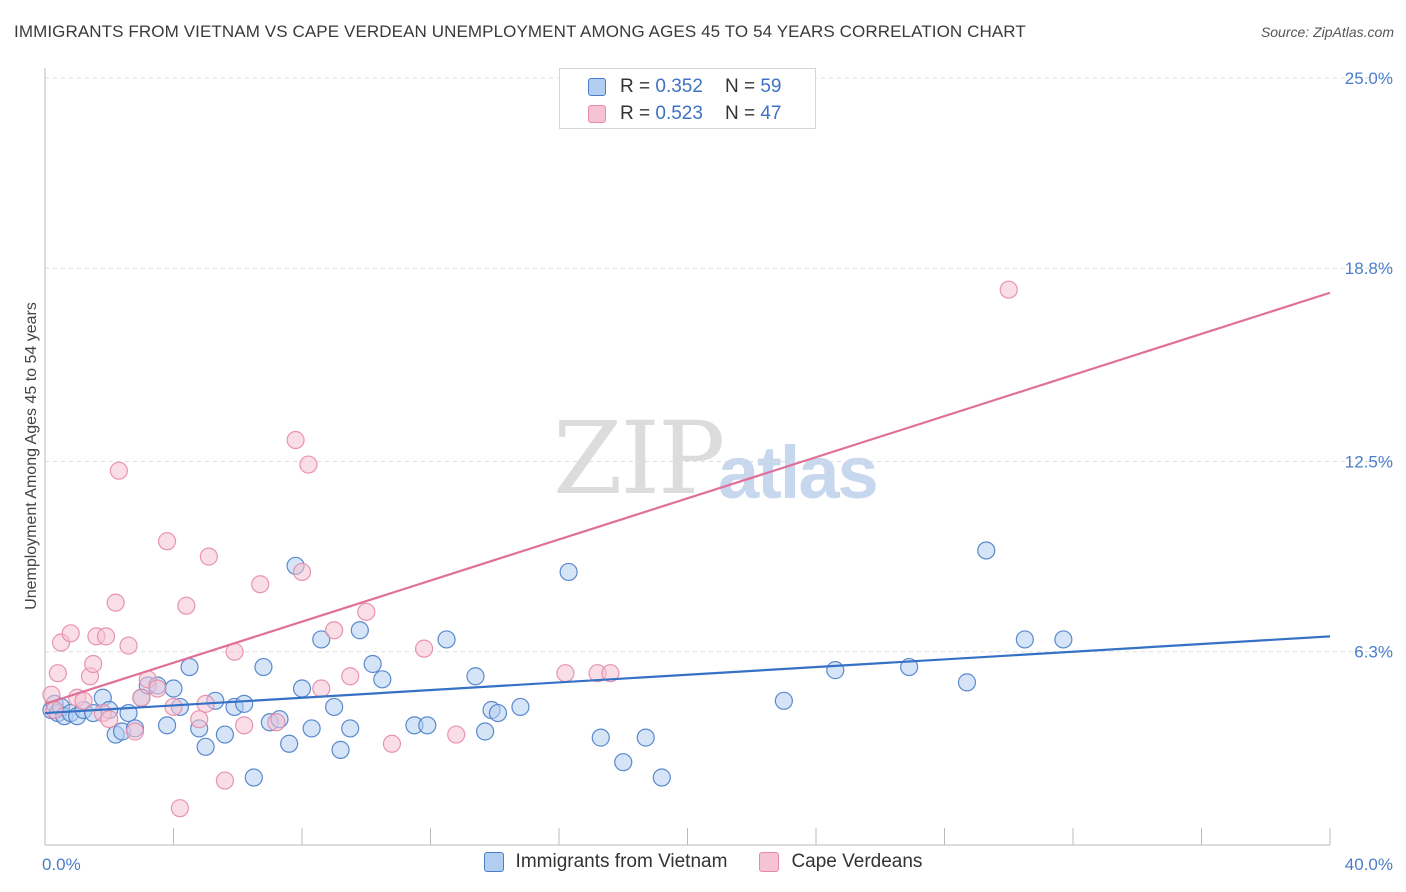 Image resolution: width=1406 pixels, height=892 pixels. I want to click on y-axis-label: Unemployment Among Ages 45 to 54 years, so click(31, 456).